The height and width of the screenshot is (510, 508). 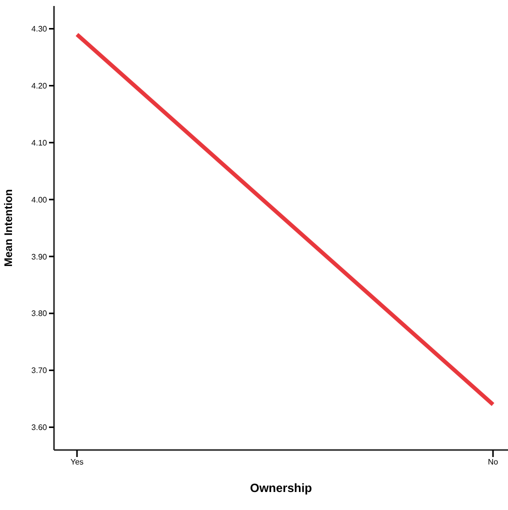 What do you see at coordinates (39, 257) in the screenshot?
I see `y-tick-label: 3.90` at bounding box center [39, 257].